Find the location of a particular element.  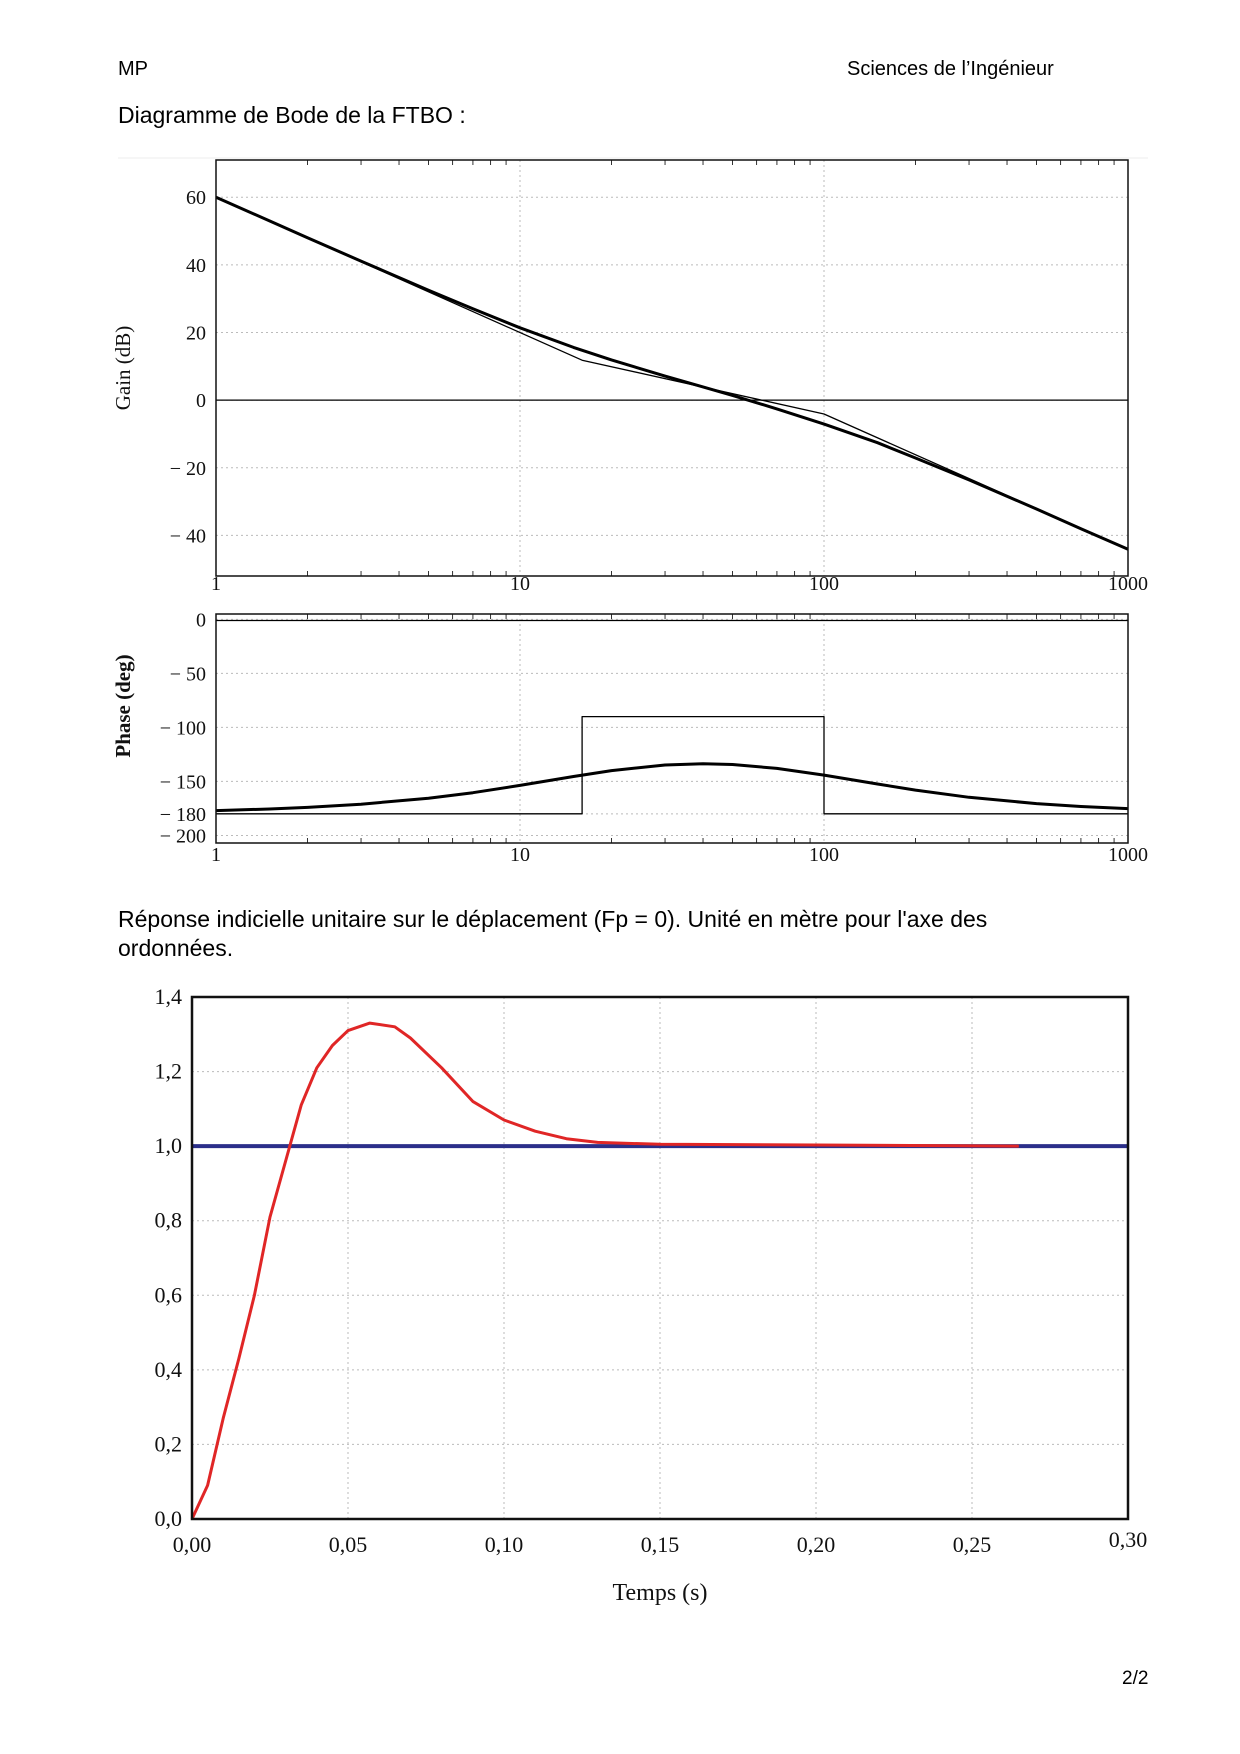

y-tick-label: − 200 is located at coordinates (183, 836).